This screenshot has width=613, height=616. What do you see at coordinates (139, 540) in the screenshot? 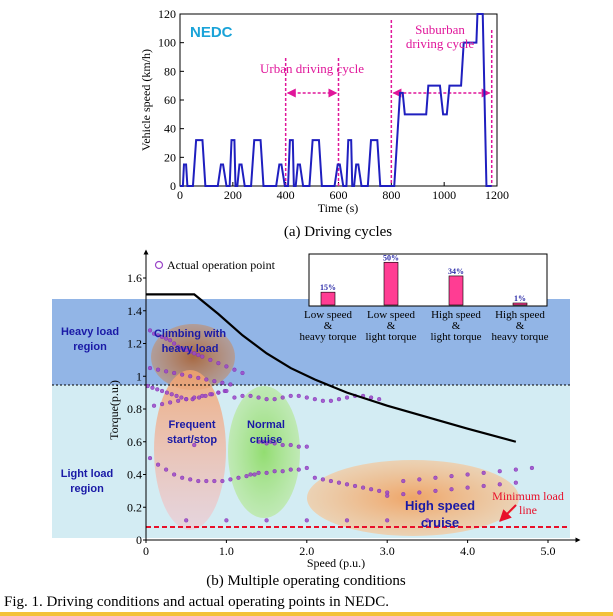
I see `y-tick-label: 0` at bounding box center [139, 540].